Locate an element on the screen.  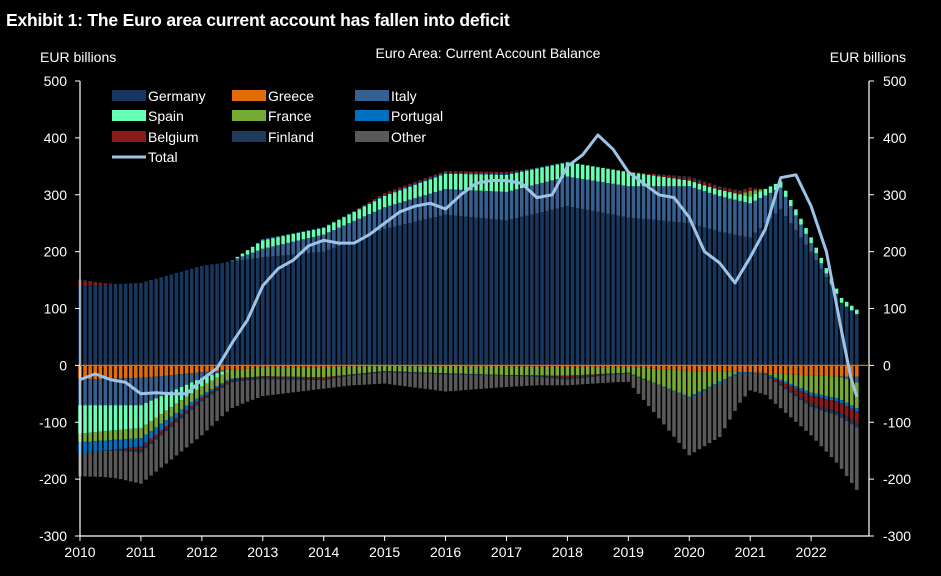
legend-label: Total is located at coordinates (163, 157).